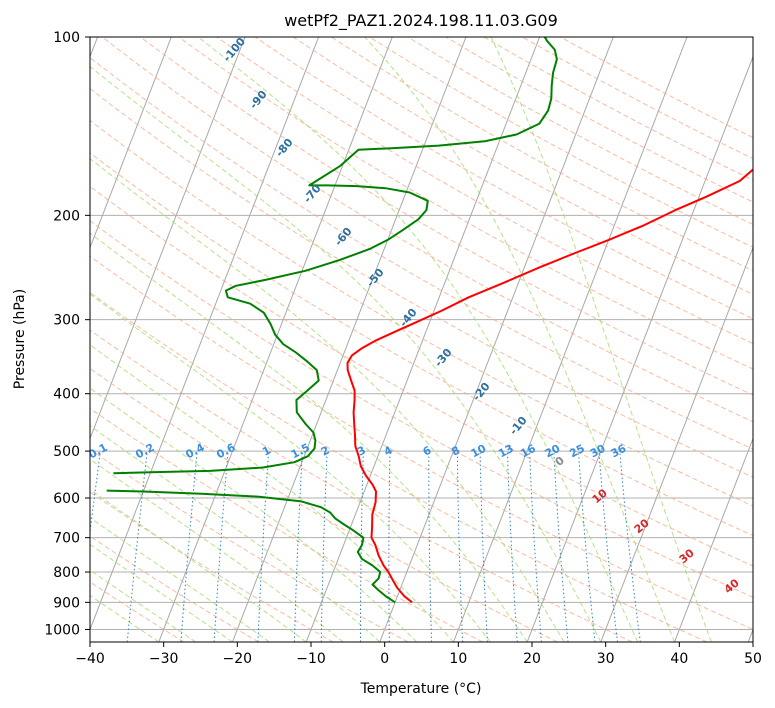 Image resolution: width=775 pixels, height=708 pixels. Describe the element at coordinates (311, 659) in the screenshot. I see `x-tick-label: −10` at that location.